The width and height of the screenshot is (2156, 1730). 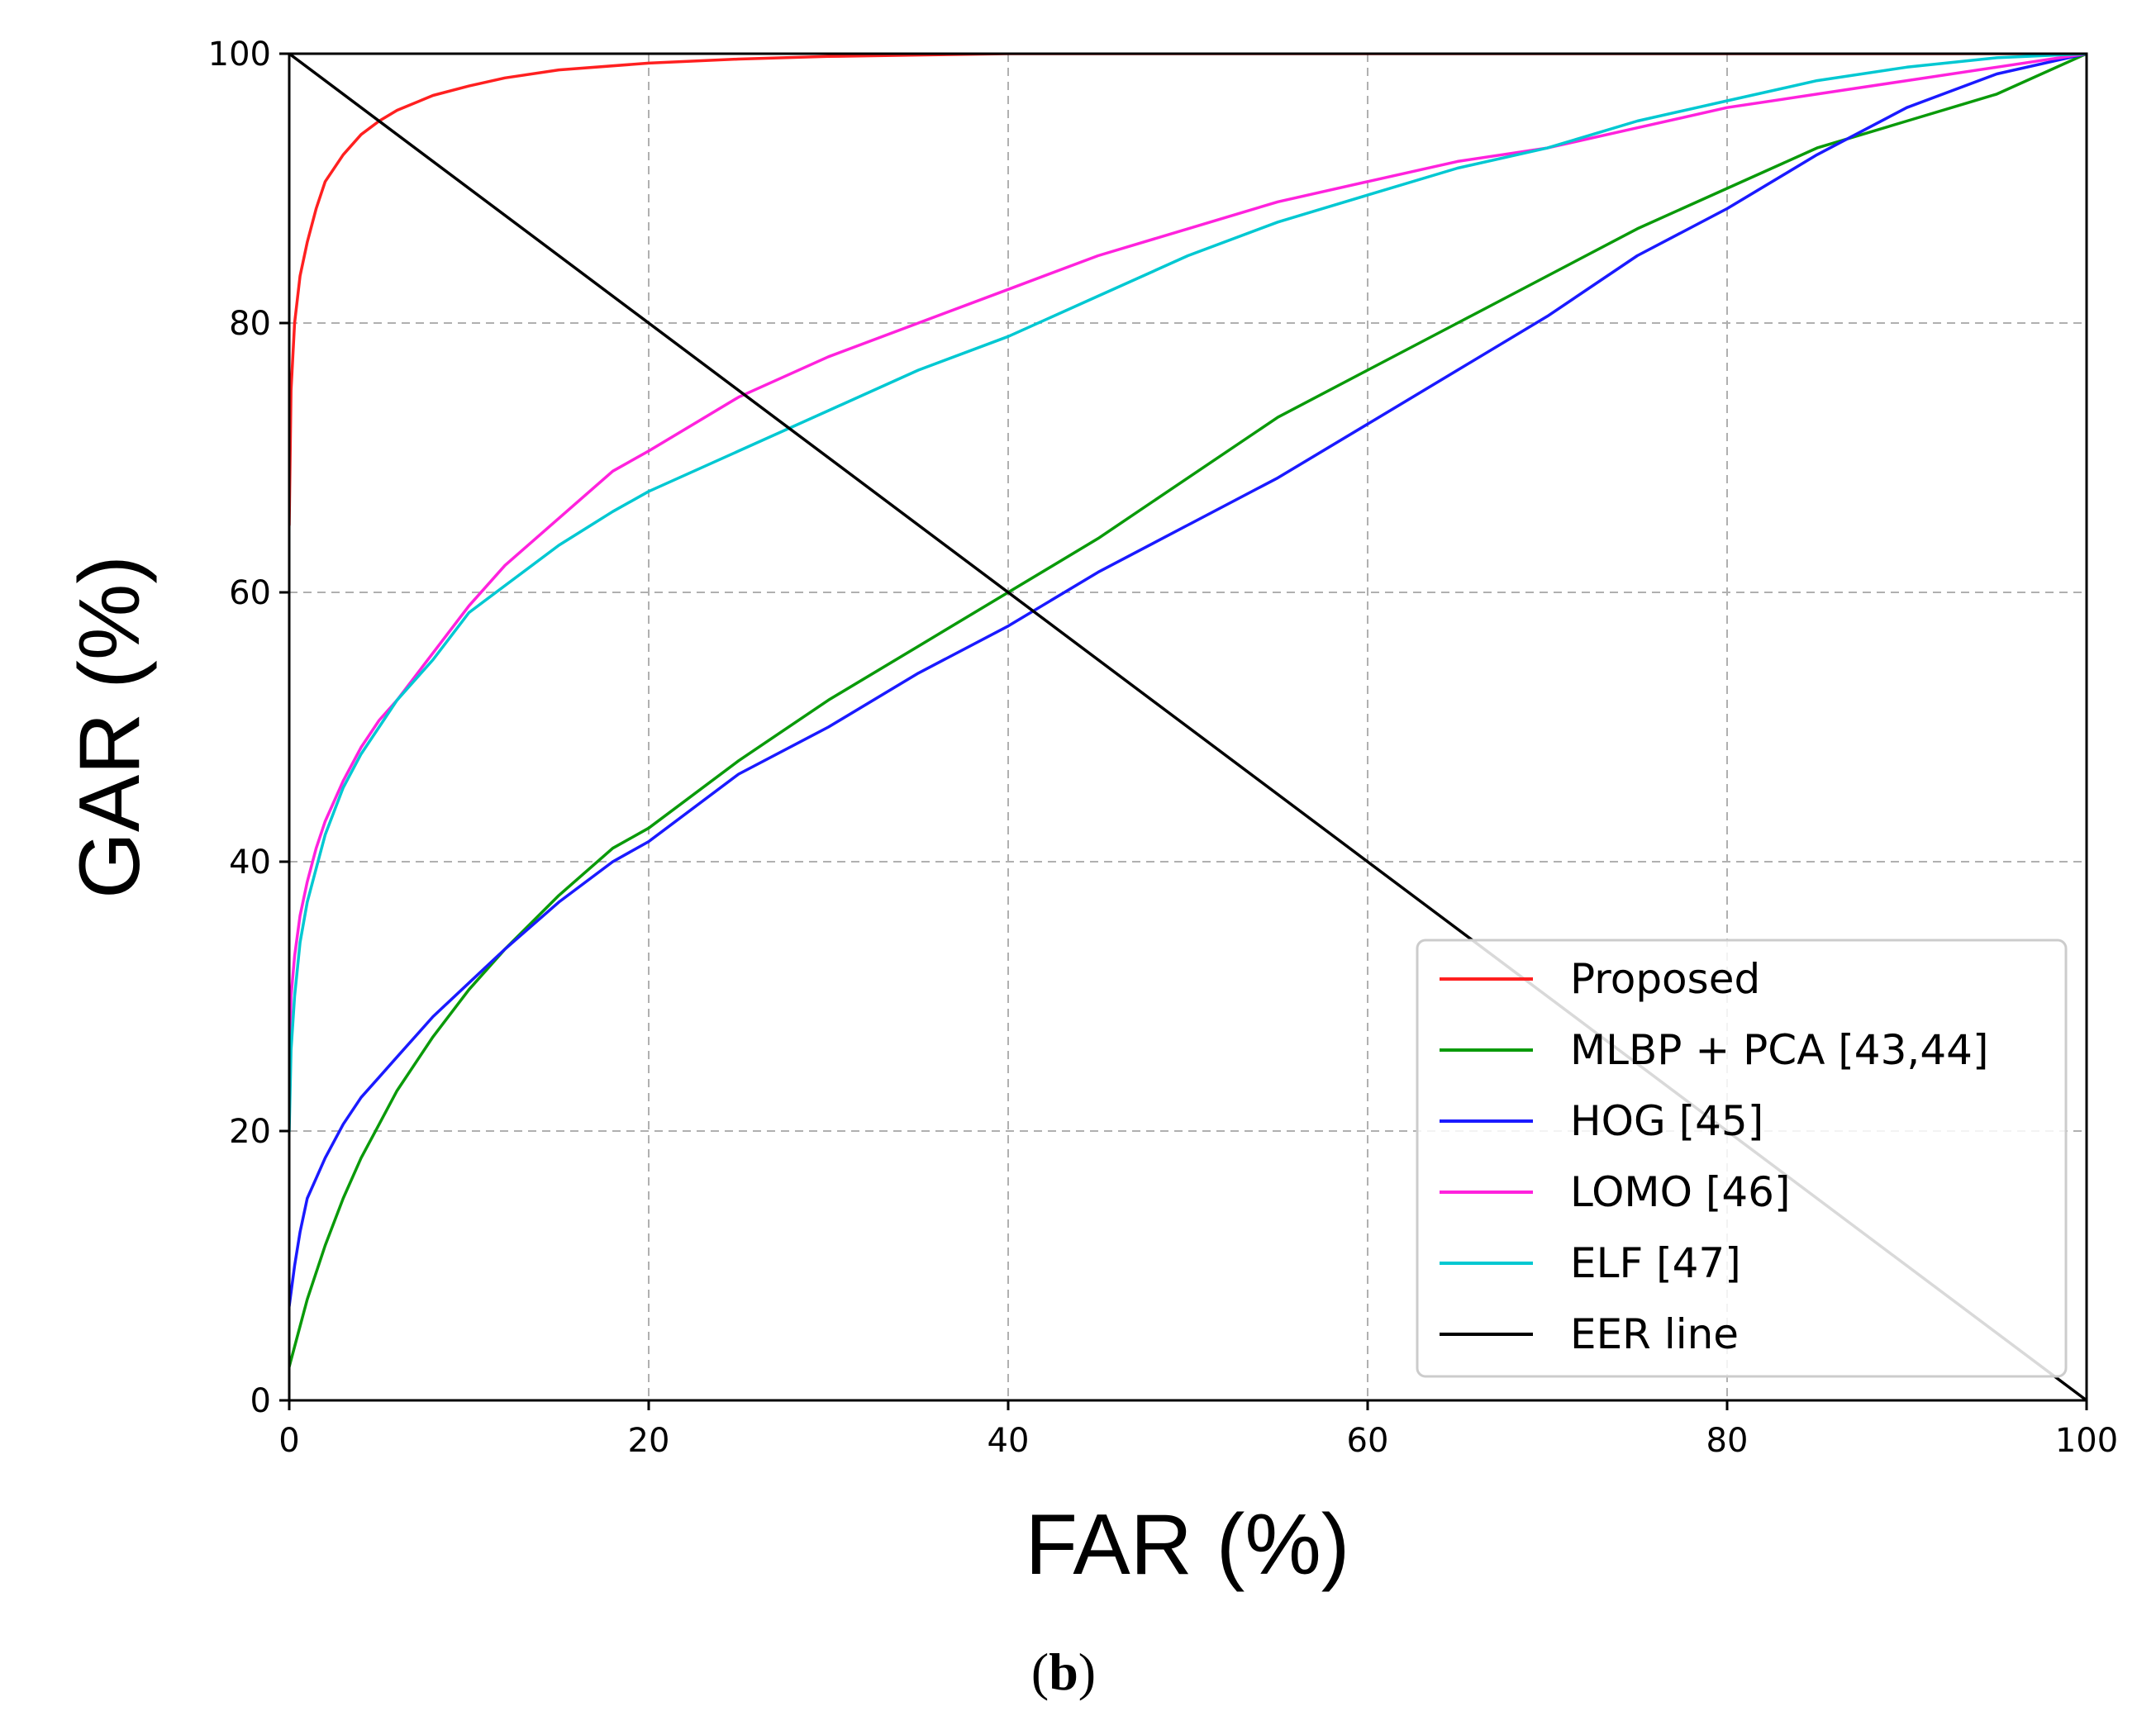 What do you see at coordinates (1009, 1441) in the screenshot?
I see `x-tick-label: 40` at bounding box center [1009, 1441].